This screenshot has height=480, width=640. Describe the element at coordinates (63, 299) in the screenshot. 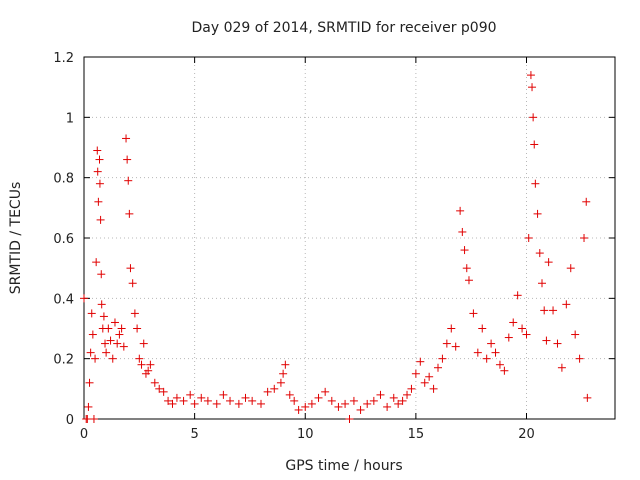

I see `y-tick-label: 0.4` at that location.